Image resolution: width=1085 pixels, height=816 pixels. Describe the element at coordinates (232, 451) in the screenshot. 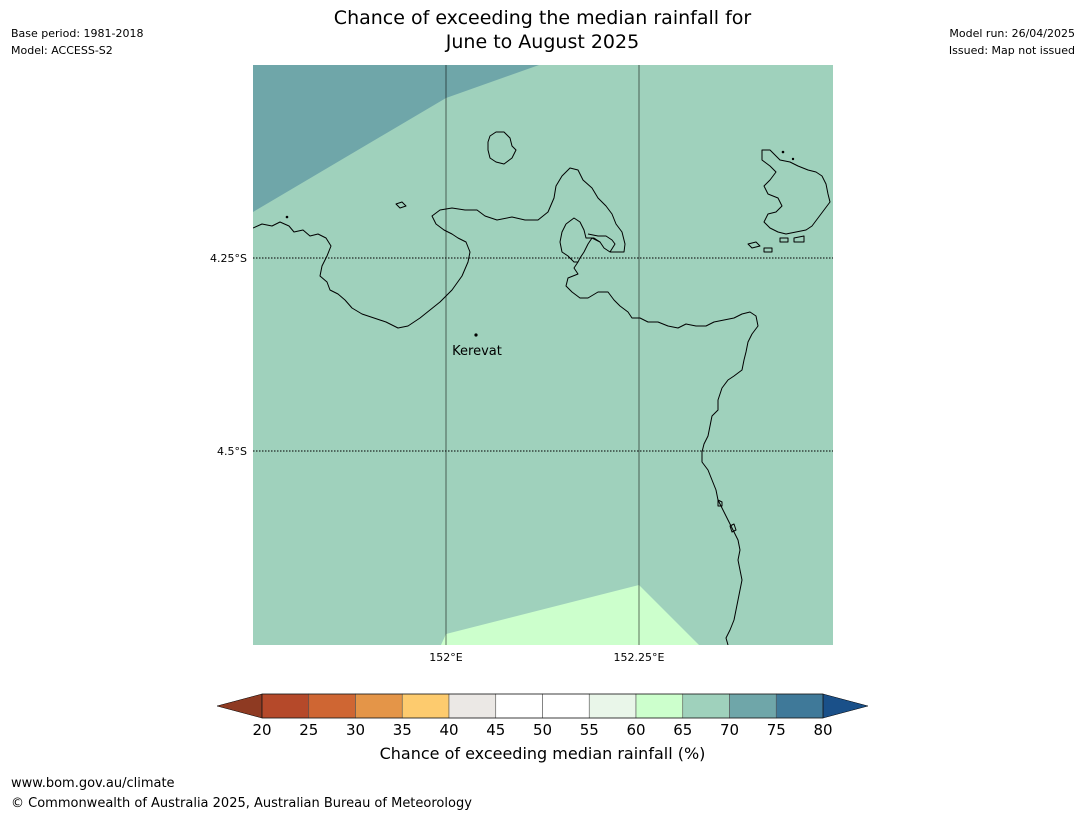

I see `latitude-label: 4.5°S` at that location.